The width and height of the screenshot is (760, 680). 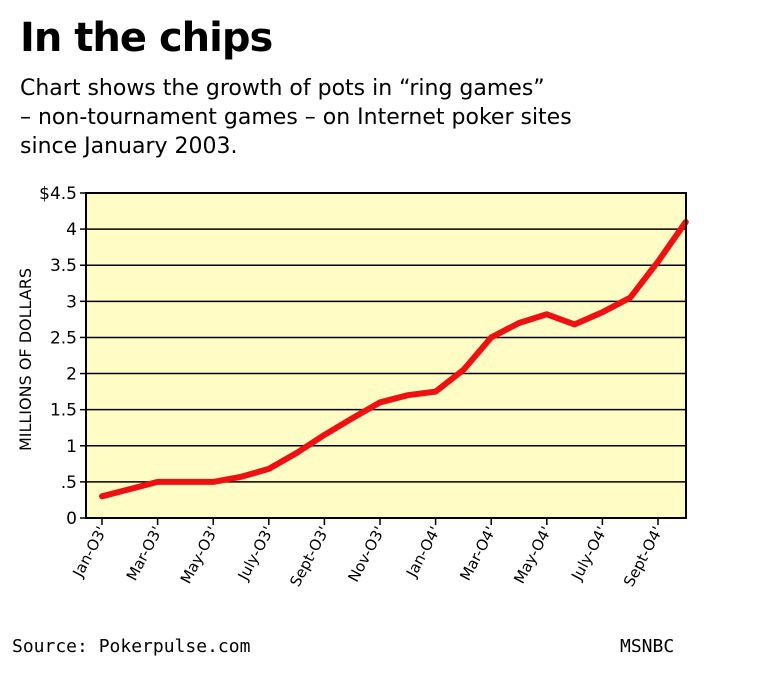 What do you see at coordinates (71, 375) in the screenshot?
I see `y-tick-label: 2` at bounding box center [71, 375].